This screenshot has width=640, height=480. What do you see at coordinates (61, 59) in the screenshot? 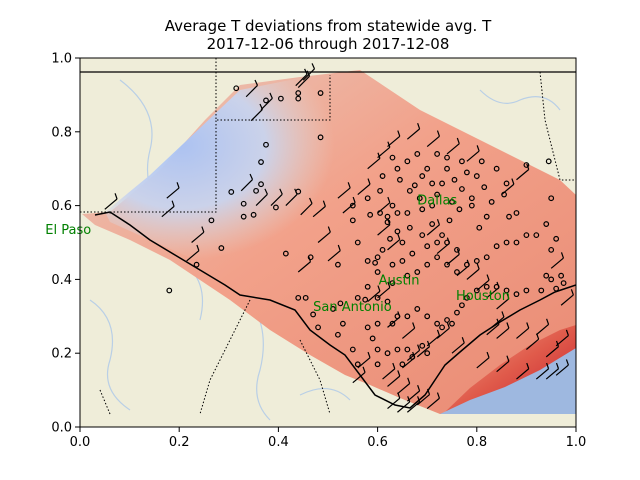
I see `y-tick-label: 1.0` at bounding box center [61, 59].